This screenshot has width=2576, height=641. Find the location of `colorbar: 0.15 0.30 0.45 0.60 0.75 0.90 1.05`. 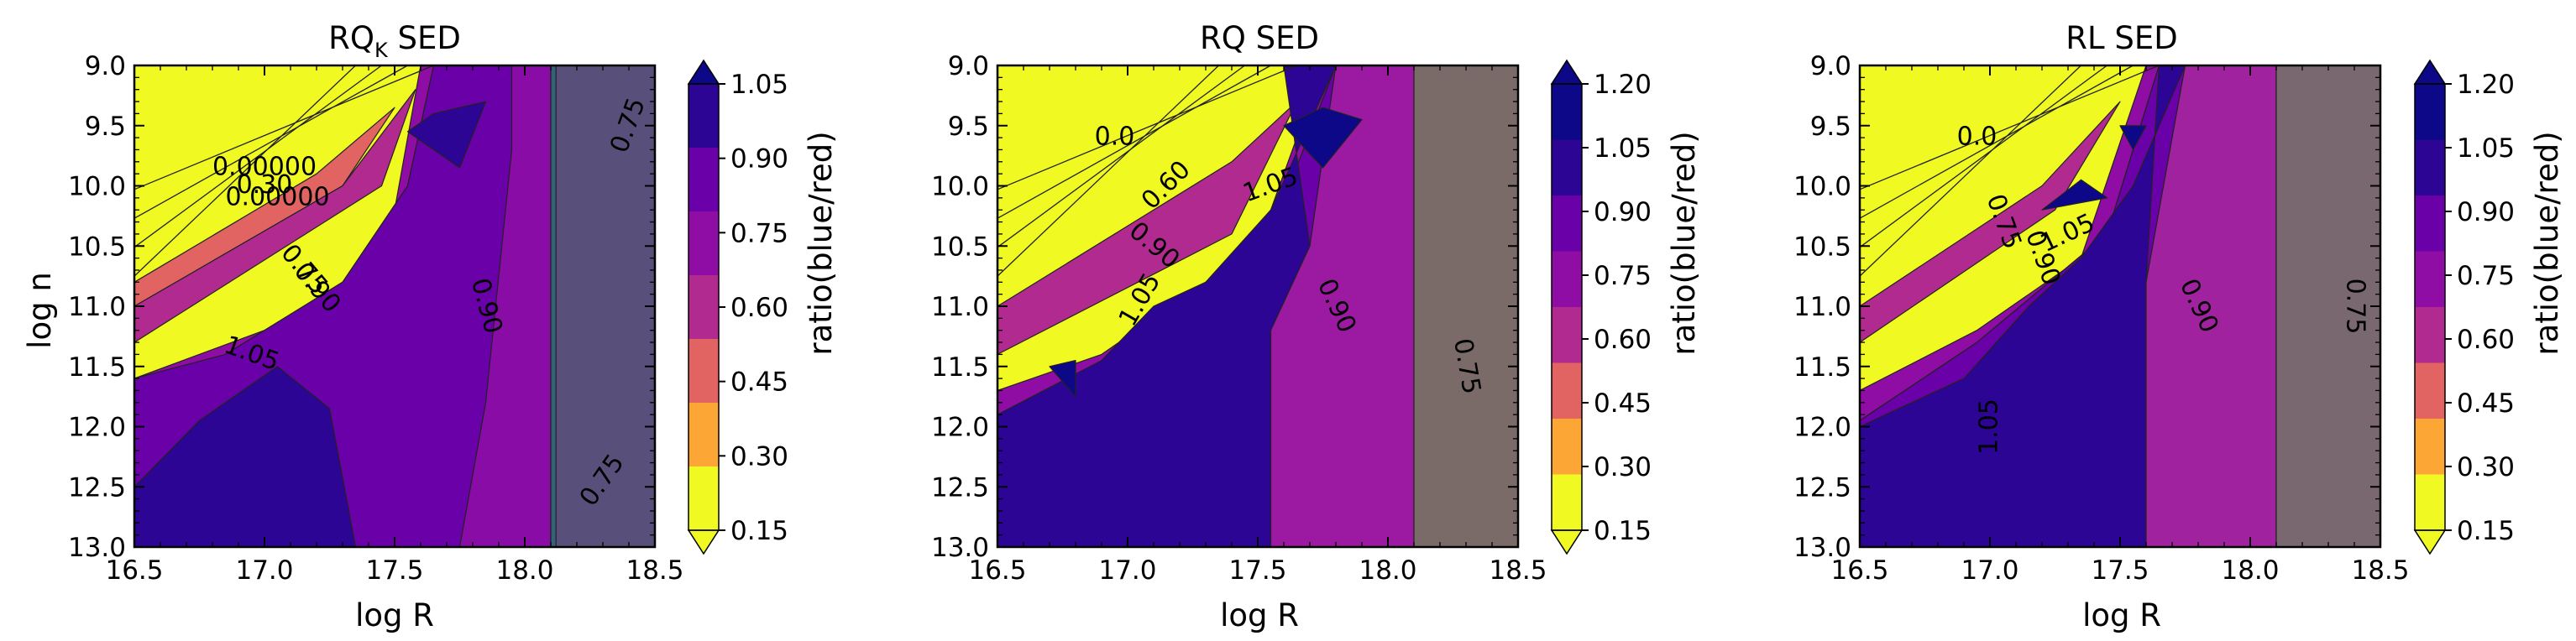

colorbar: 0.15 0.30 0.45 0.60 0.75 0.90 1.05 is located at coordinates (738, 307).